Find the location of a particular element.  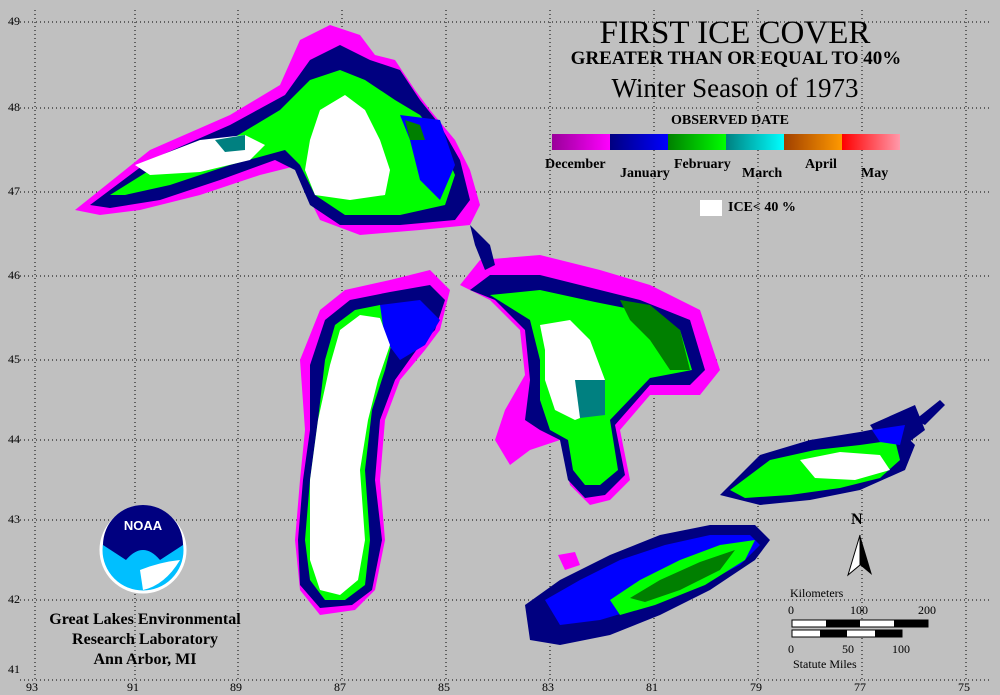

legend-month-april: April is located at coordinates (821, 164).